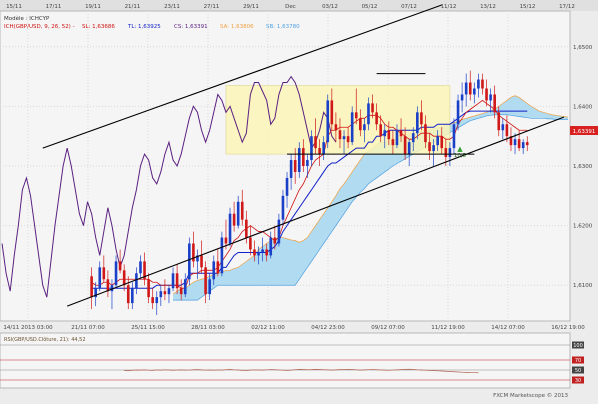 The height and width of the screenshot is (404, 598). Describe the element at coordinates (583, 286) in the screenshot. I see `y-tick-label: 1,6100` at that location.